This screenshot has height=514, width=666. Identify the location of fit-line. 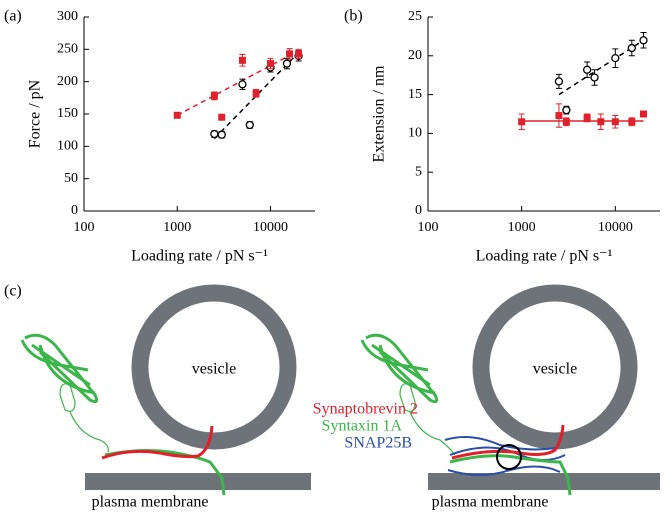
(237, 82).